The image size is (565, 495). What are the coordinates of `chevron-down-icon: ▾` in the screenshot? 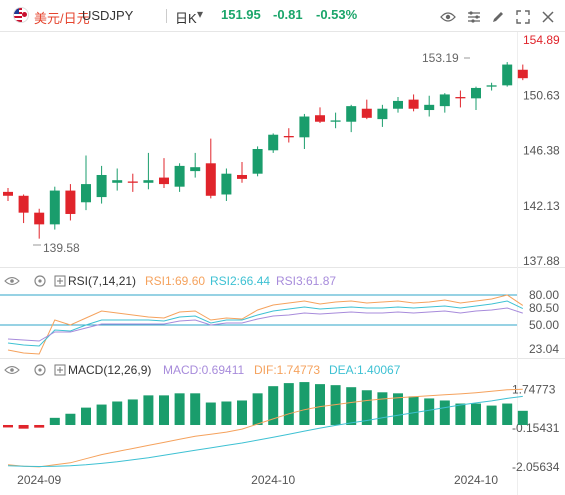 It's located at (200, 14).